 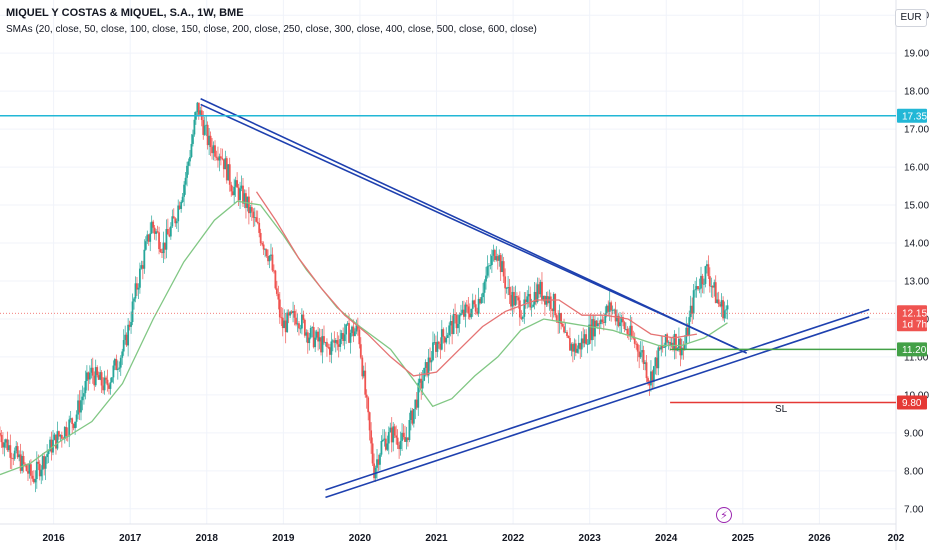 What do you see at coordinates (724, 515) in the screenshot?
I see `lightning-icon: ⚡` at bounding box center [724, 515].